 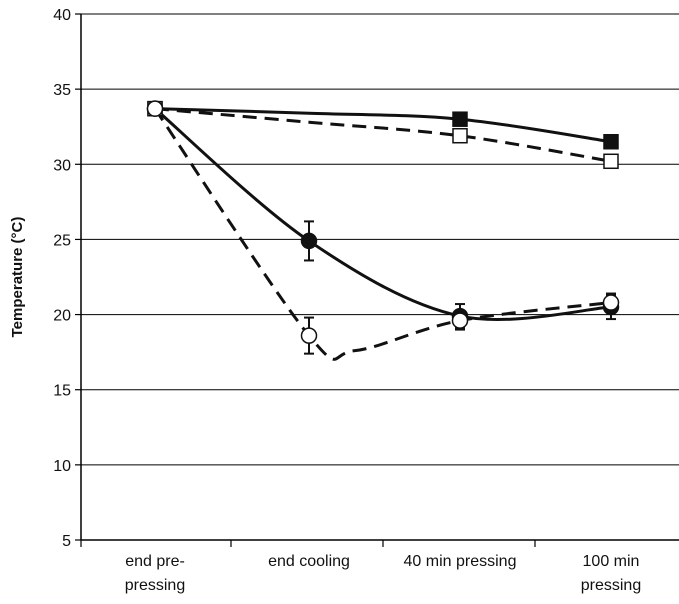 What do you see at coordinates (460, 561) in the screenshot?
I see `x-category-label-2: 40 min pressing` at bounding box center [460, 561].